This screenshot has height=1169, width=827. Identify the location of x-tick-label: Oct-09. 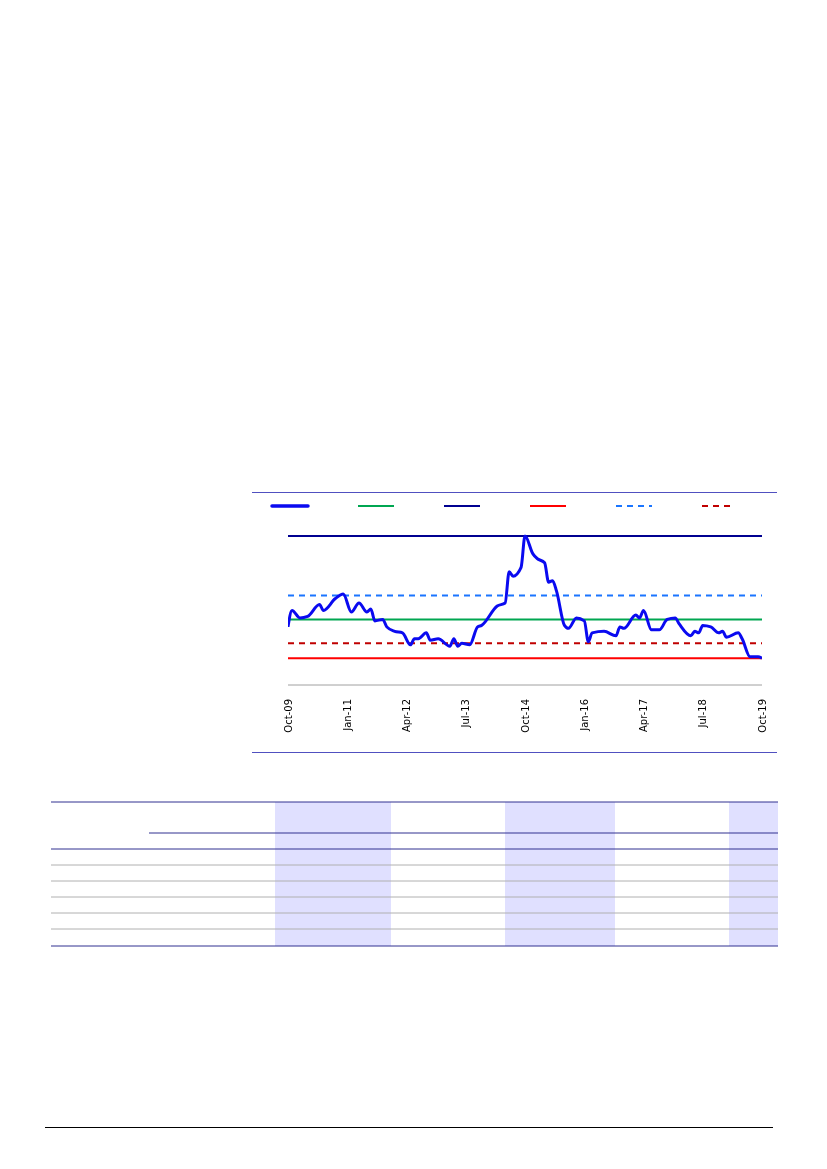
(288, 716).